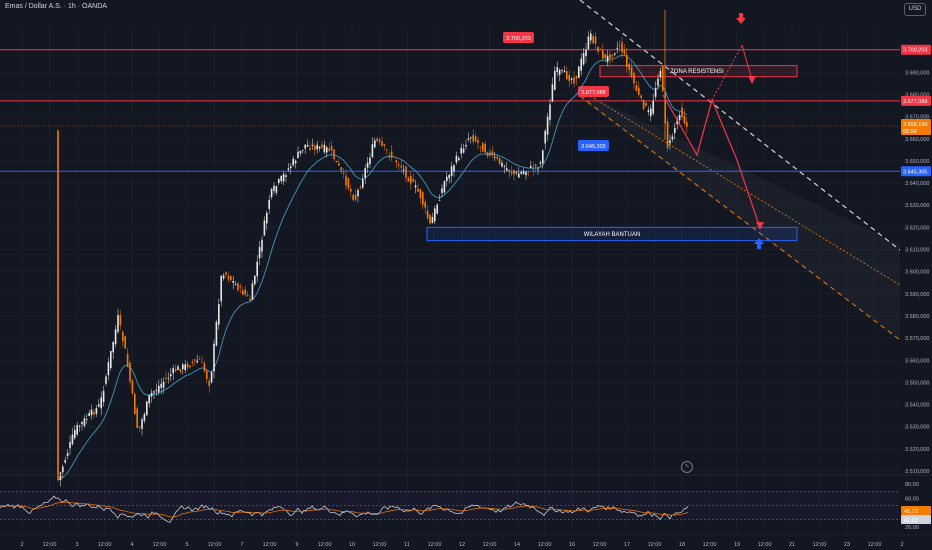 The image size is (932, 550). What do you see at coordinates (593, 93) in the screenshot?
I see `level-callout: 3.677,088` at bounding box center [593, 93].